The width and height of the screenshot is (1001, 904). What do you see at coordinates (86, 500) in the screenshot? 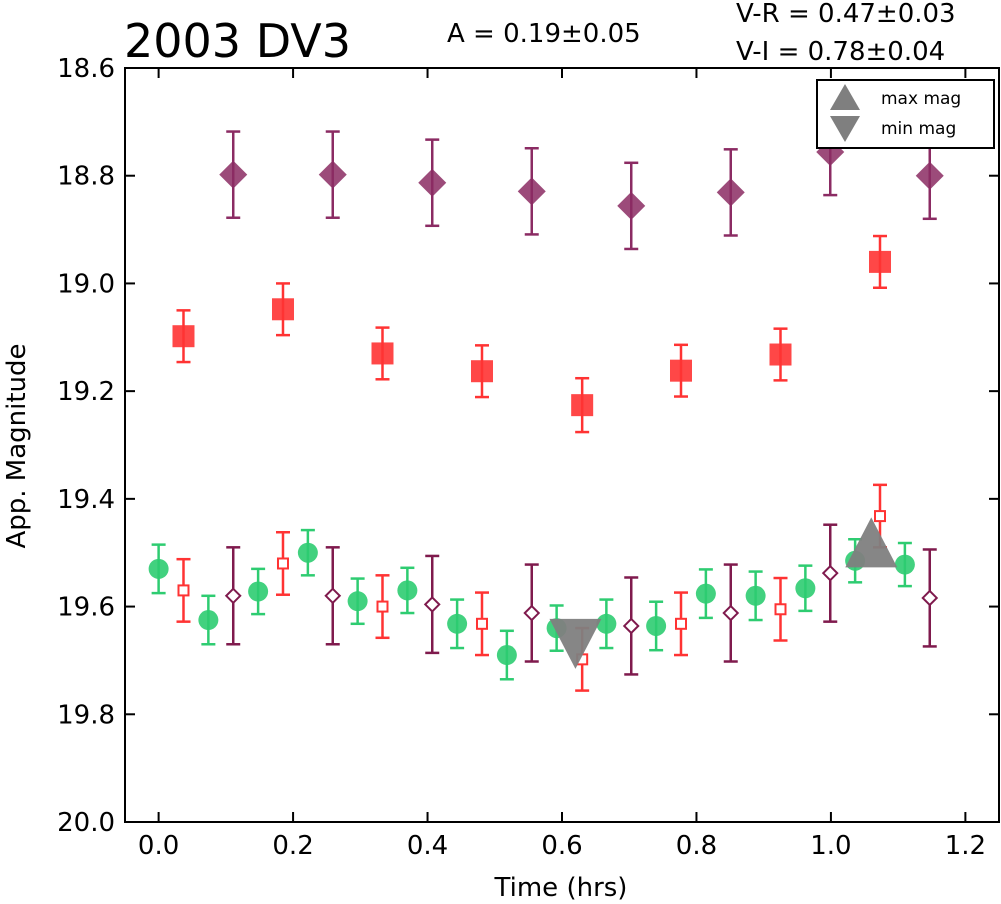
I see `y-tick-label: 19.4` at bounding box center [86, 500].